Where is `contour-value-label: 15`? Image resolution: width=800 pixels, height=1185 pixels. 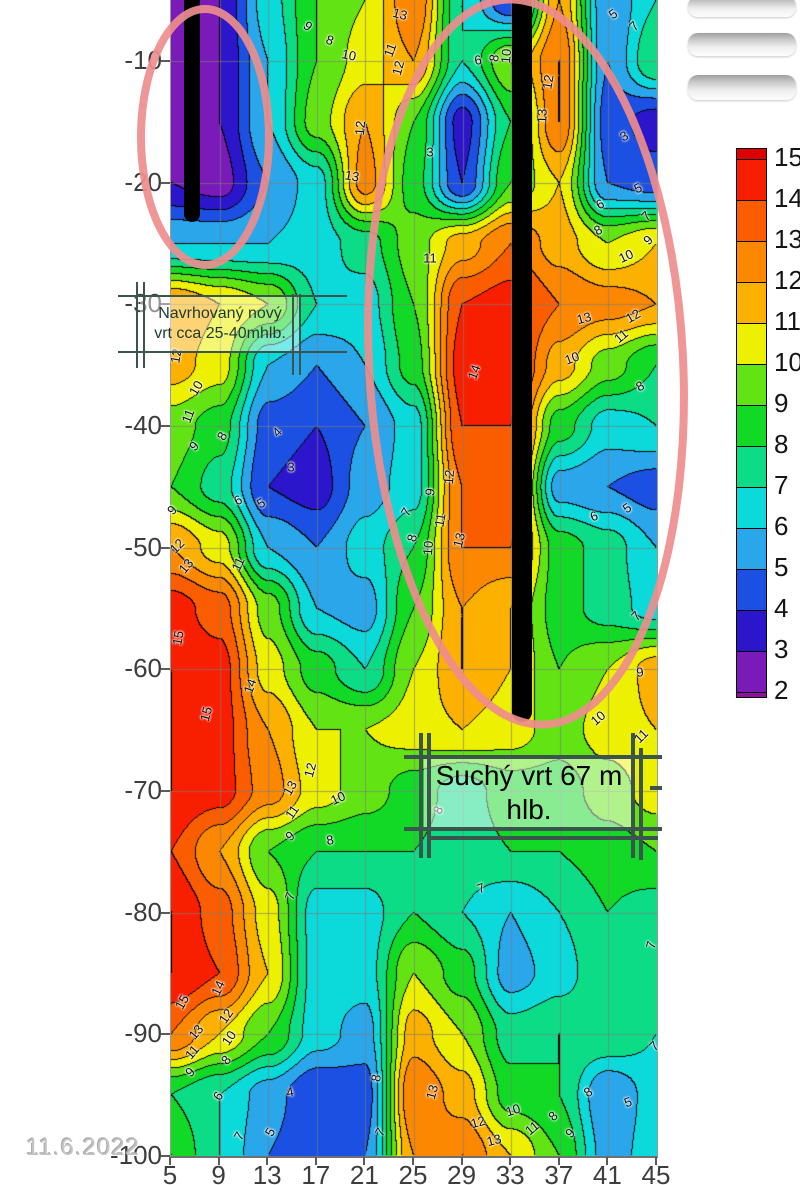 contour-value-label: 15 is located at coordinates (178, 638).